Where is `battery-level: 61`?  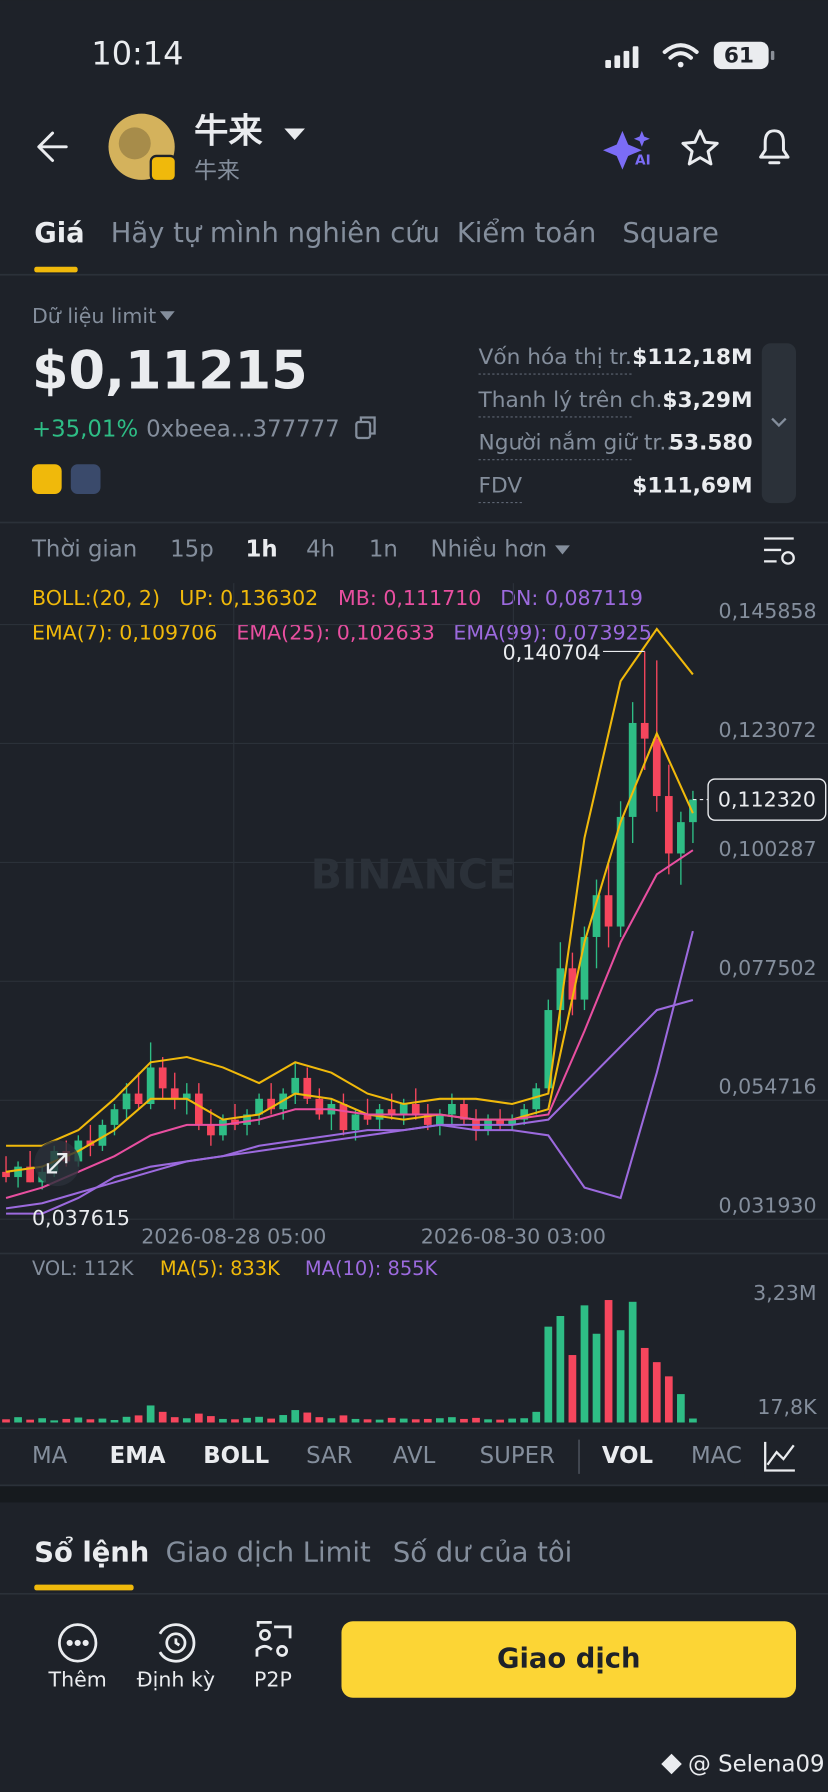
battery-level: 61 is located at coordinates (739, 56).